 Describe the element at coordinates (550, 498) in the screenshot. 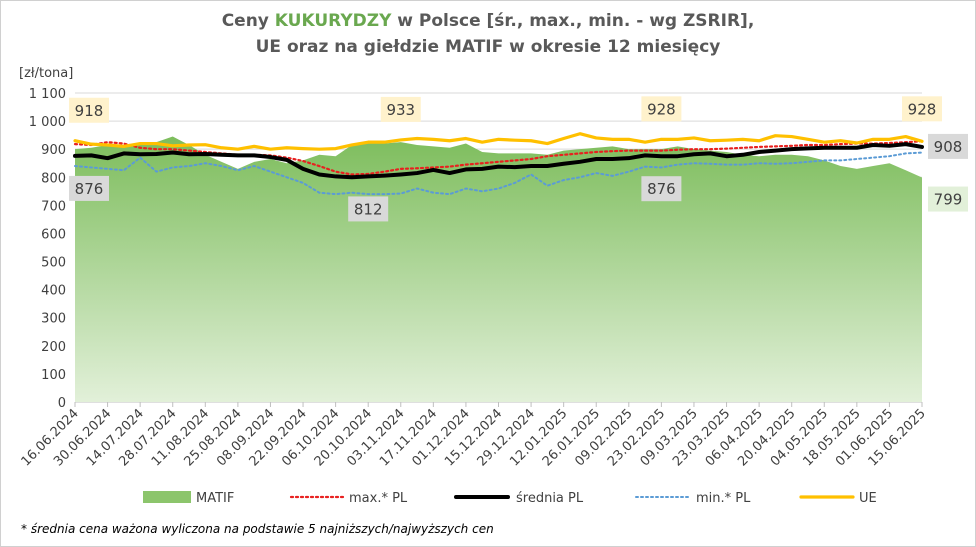

I see `legend-label: średnia PL` at that location.